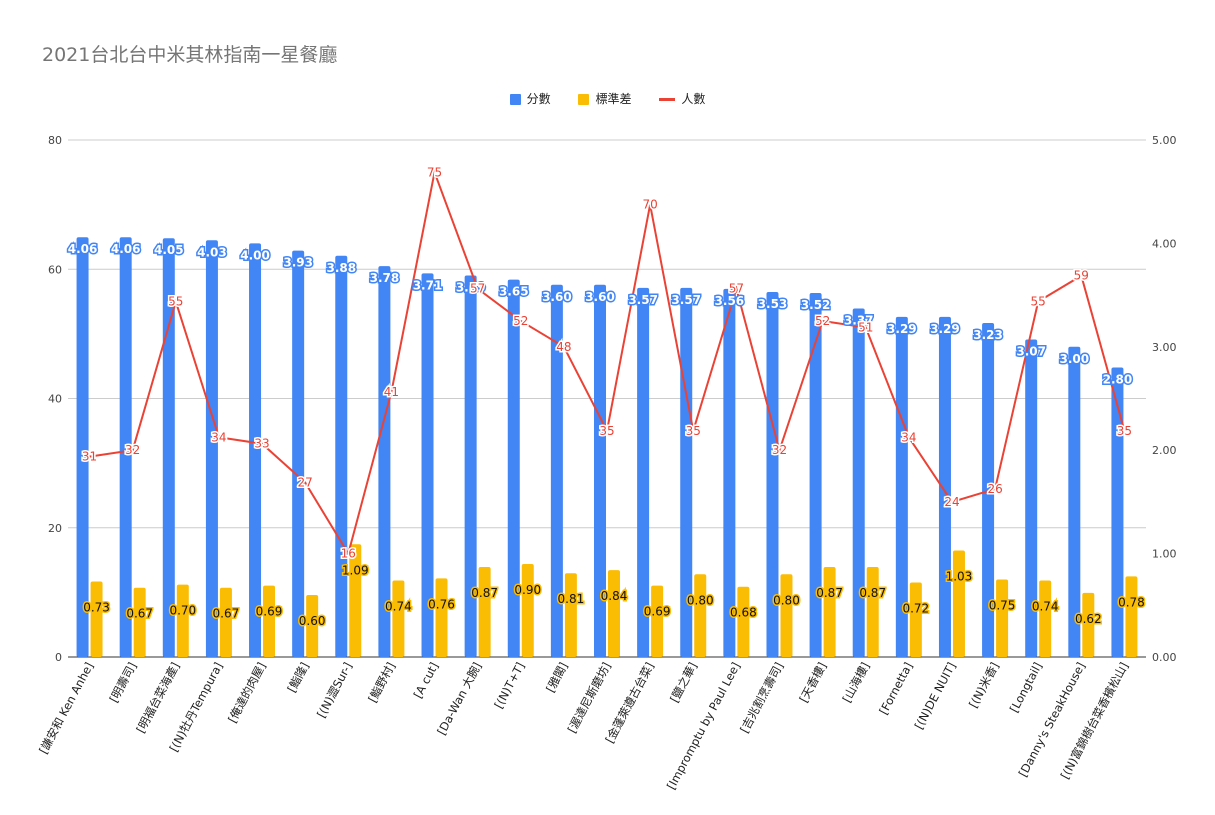  Describe the element at coordinates (426, 680) in the screenshot. I see `x-axis-category-label: [A cut]` at that location.